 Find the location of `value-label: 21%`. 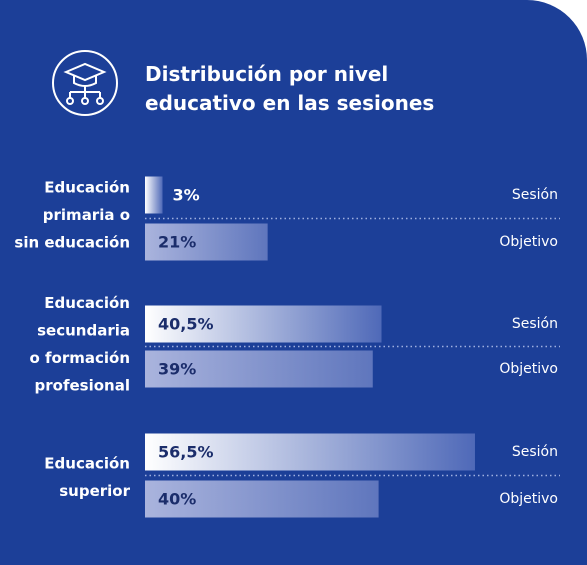

value-label: 21% is located at coordinates (177, 242).